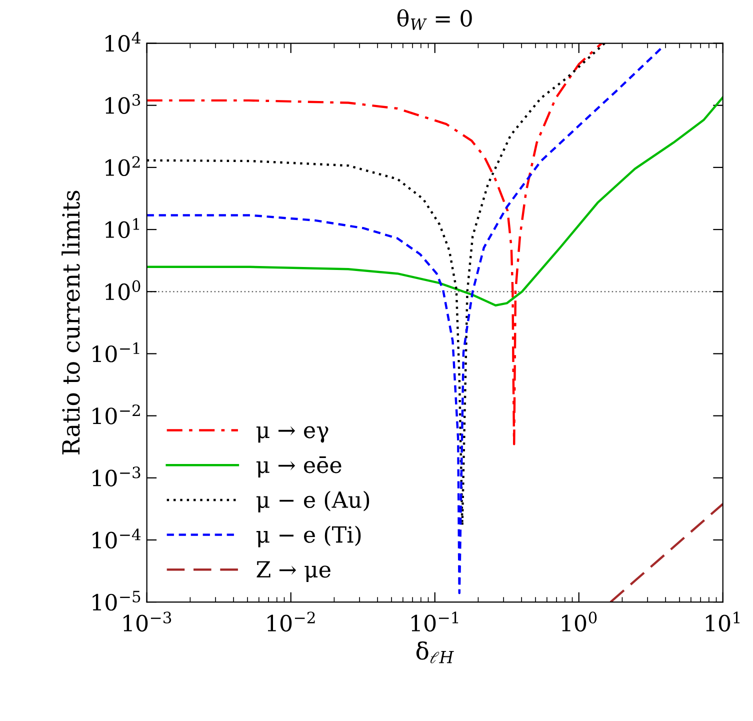 This screenshot has height=721, width=753. I want to click on x-tick-label: 10$^{−3}$, so click(148, 622).